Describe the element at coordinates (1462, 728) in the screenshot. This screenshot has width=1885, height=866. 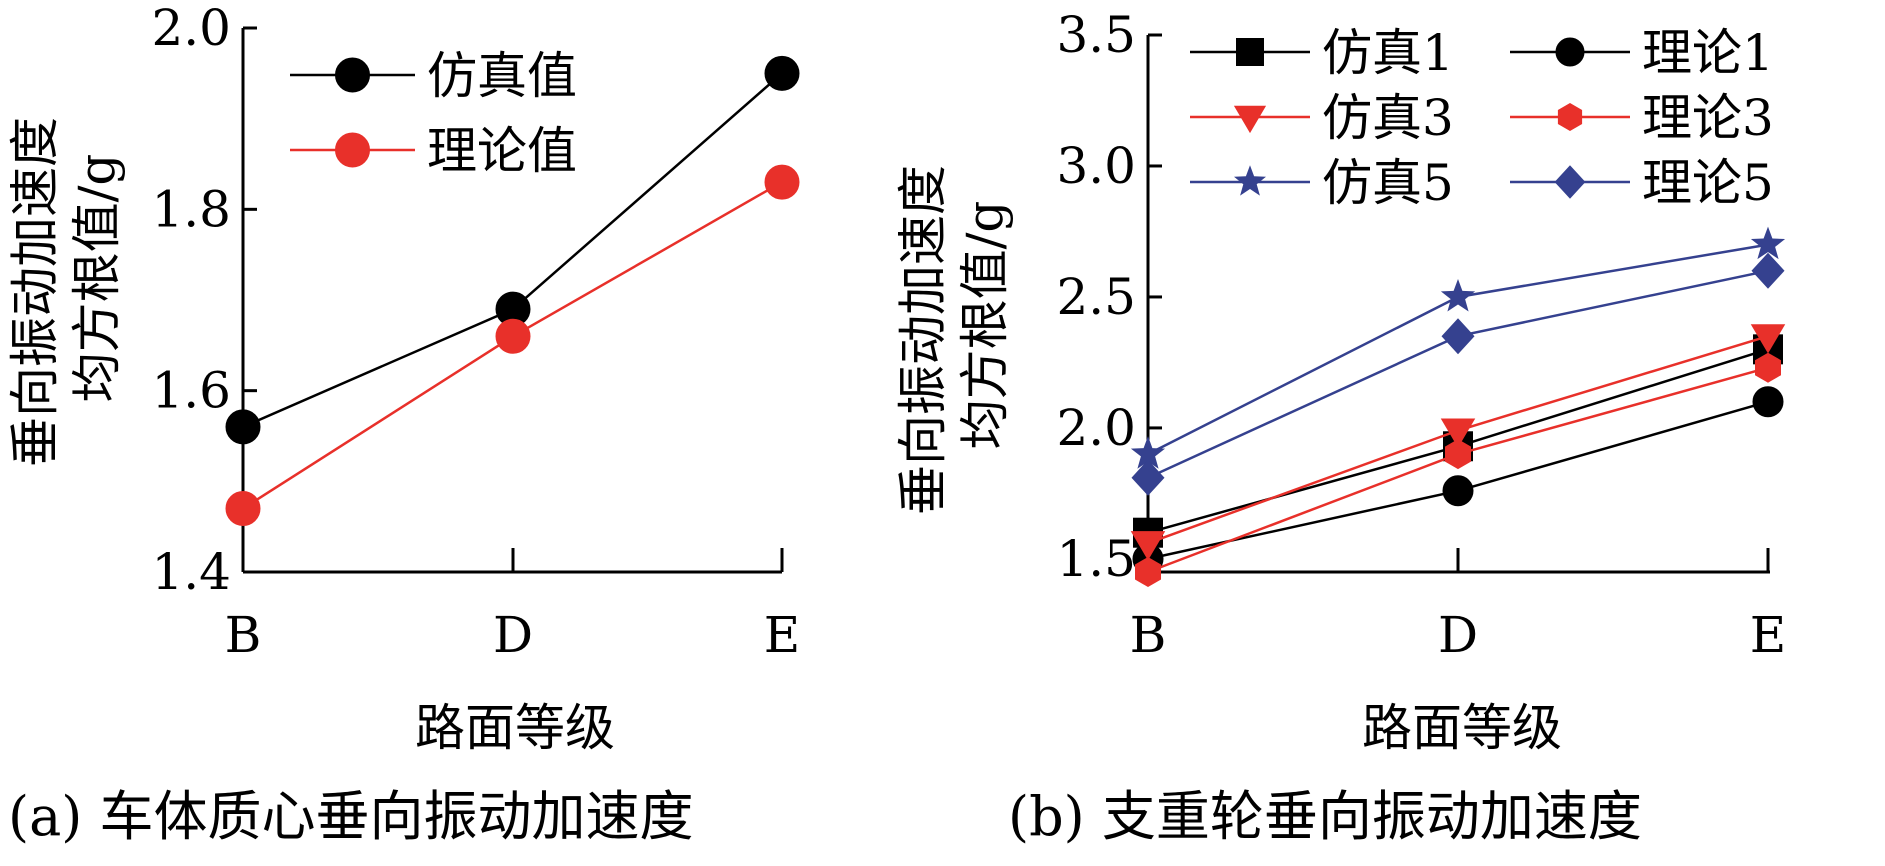
I see `panel-b-xlabel: 路面等级` at that location.